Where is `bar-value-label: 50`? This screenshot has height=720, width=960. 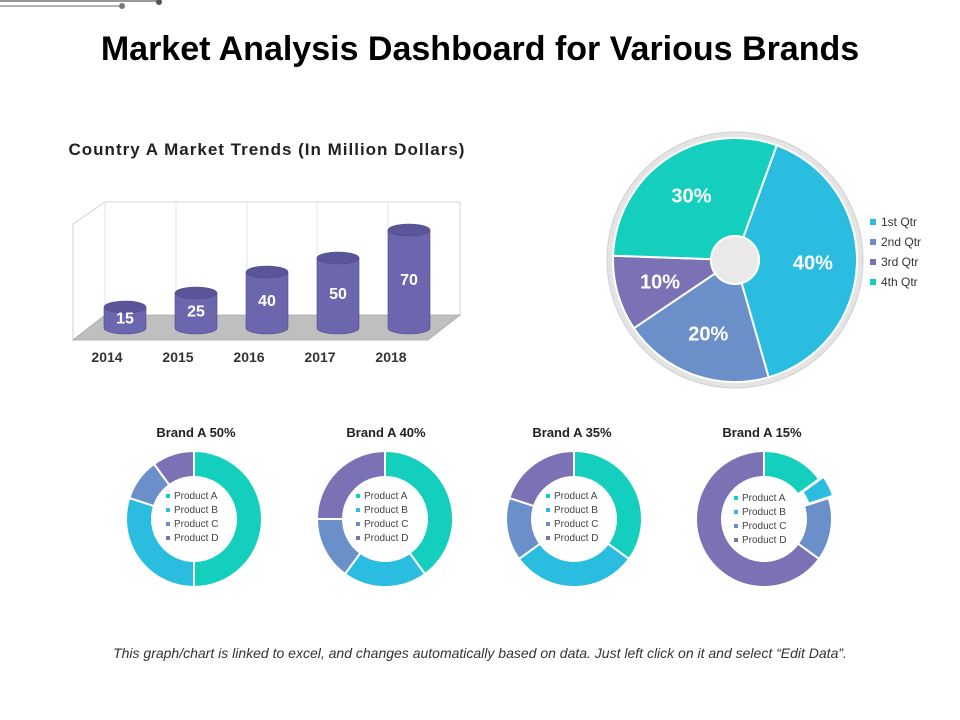 bar-value-label: 50 is located at coordinates (338, 294).